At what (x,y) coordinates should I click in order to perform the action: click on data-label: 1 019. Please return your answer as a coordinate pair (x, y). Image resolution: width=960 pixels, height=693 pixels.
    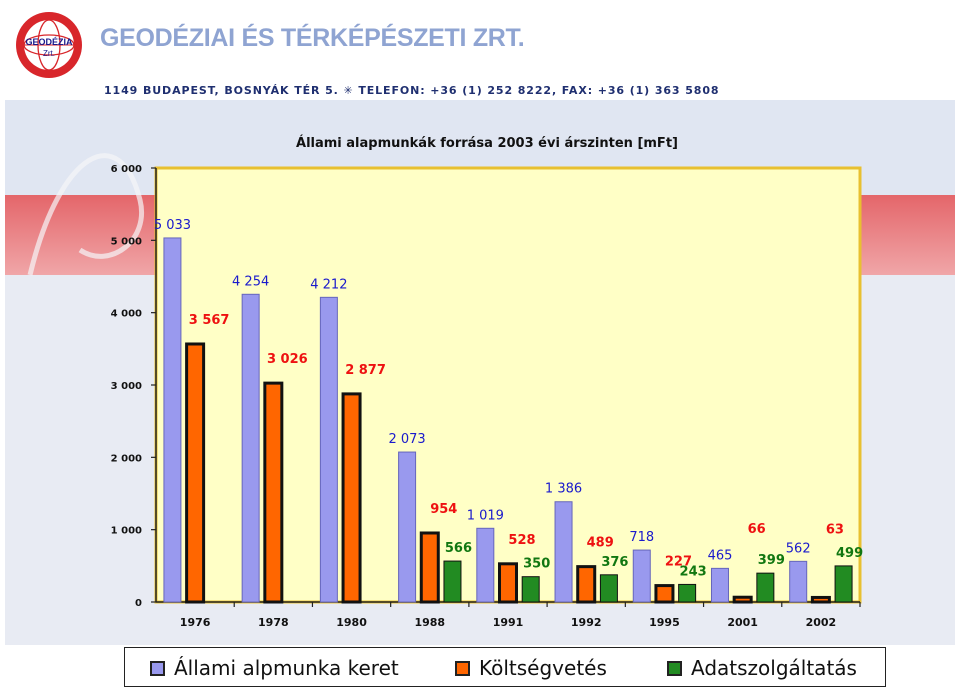
    Looking at the image, I should click on (485, 515).